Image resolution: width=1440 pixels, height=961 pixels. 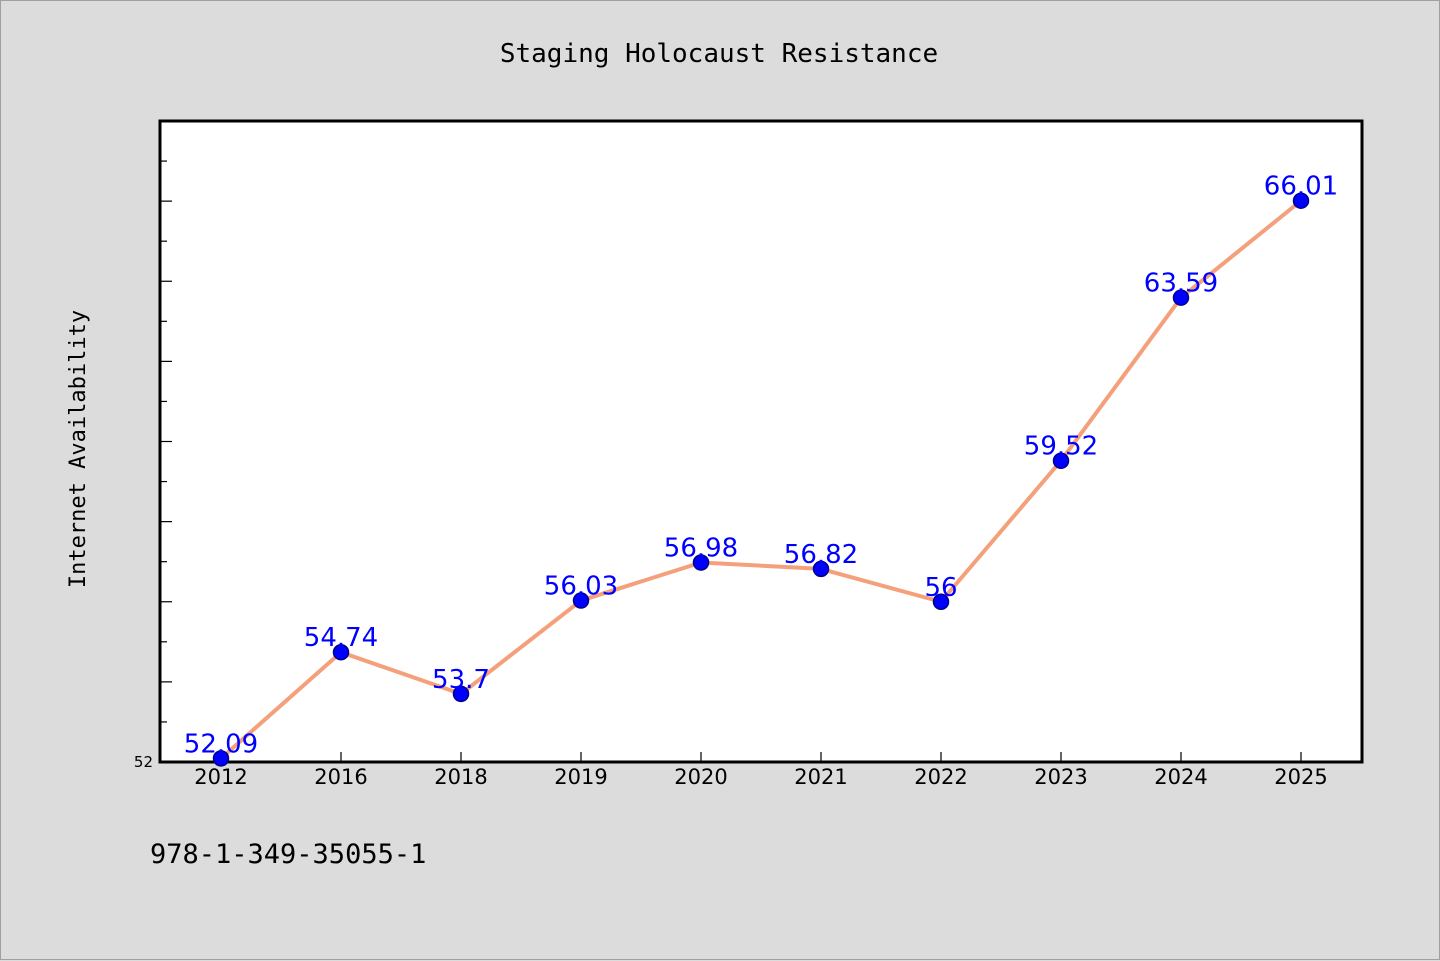 What do you see at coordinates (821, 555) in the screenshot?
I see `data-label: 56.82` at bounding box center [821, 555].